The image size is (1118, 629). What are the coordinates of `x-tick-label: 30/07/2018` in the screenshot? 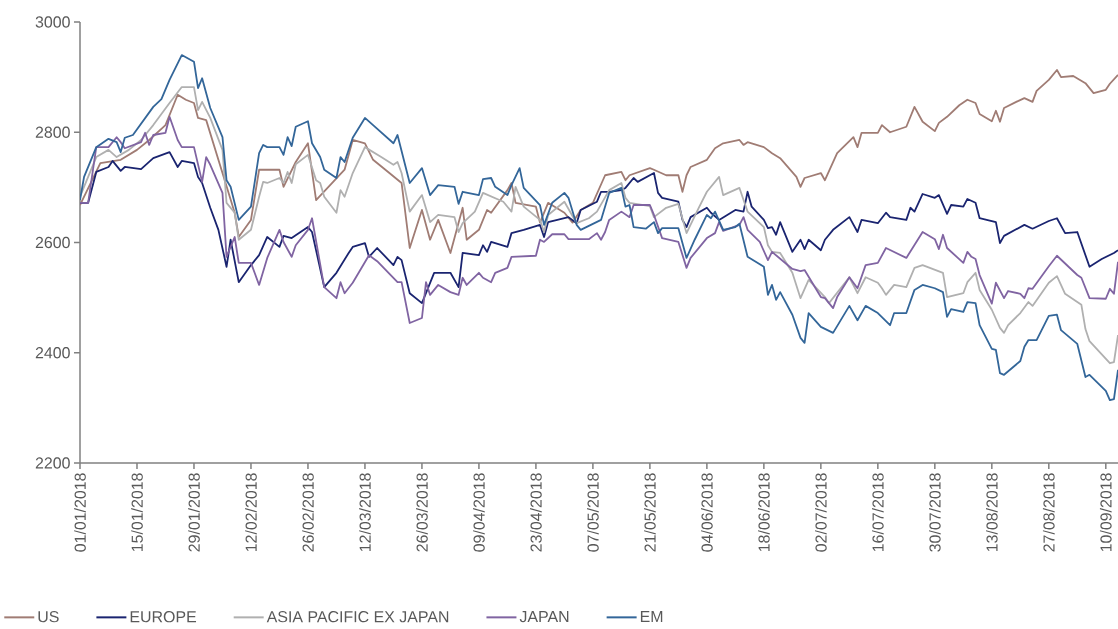 It's located at (934, 512).